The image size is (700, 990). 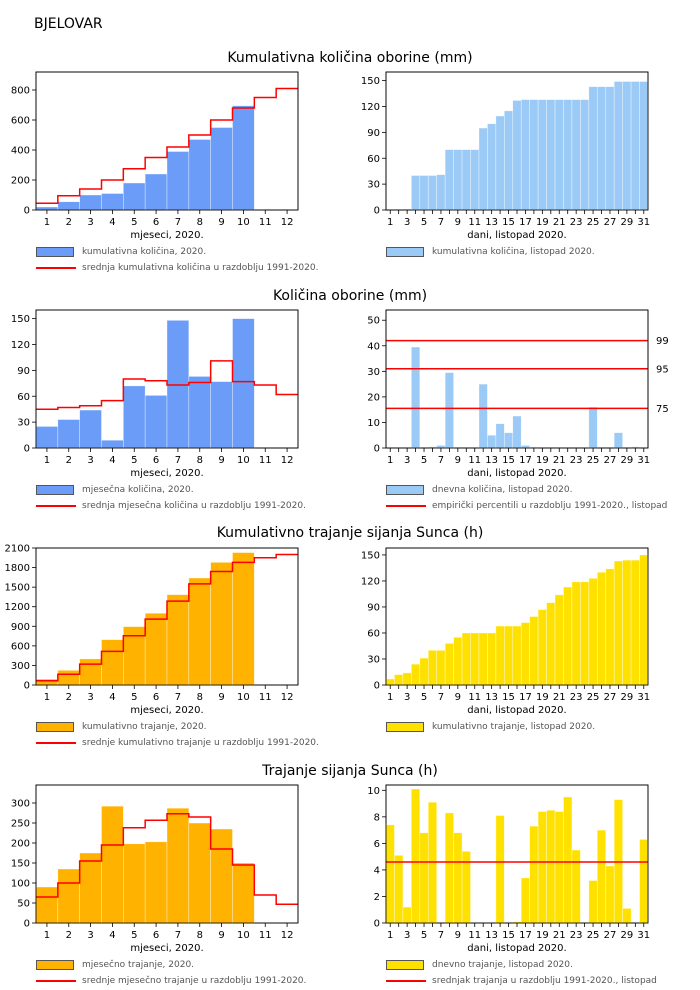 I want to click on percentile-label: 95, so click(x=662, y=369).